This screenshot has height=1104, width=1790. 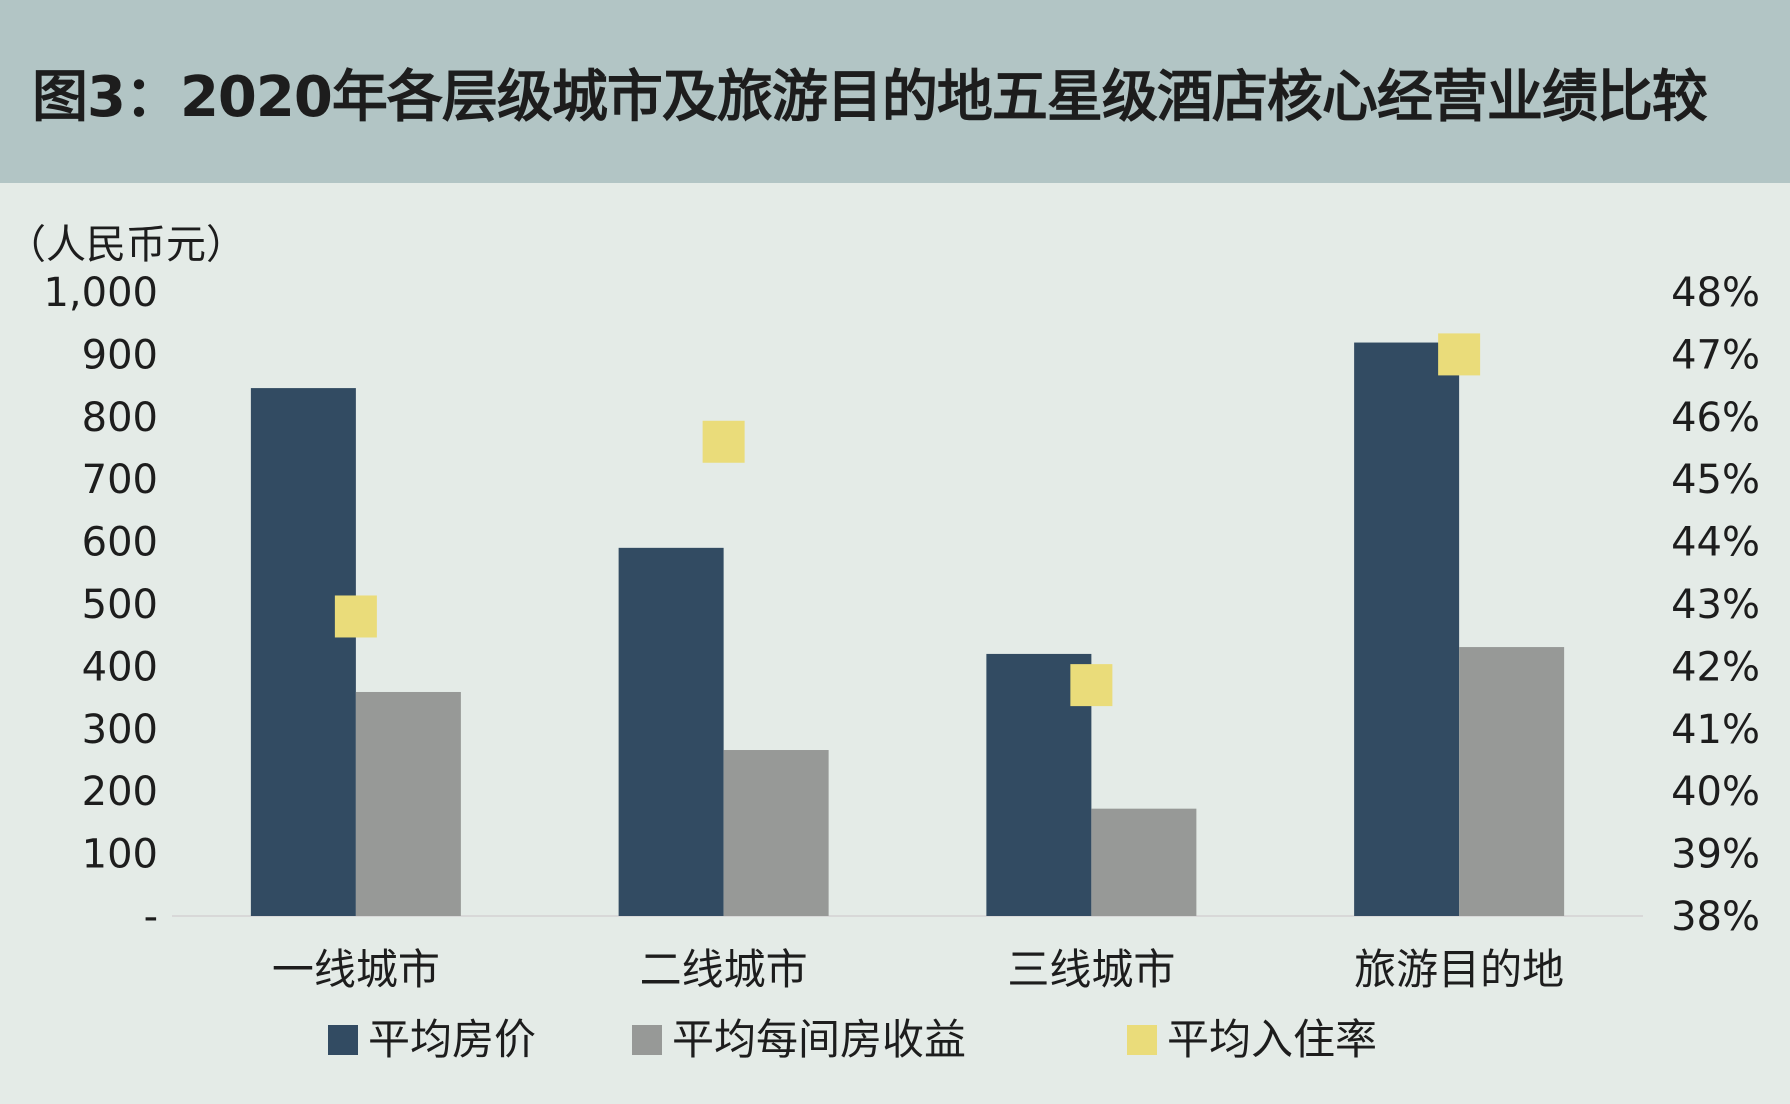 I want to click on y-tick-label: 900, so click(x=120, y=355).